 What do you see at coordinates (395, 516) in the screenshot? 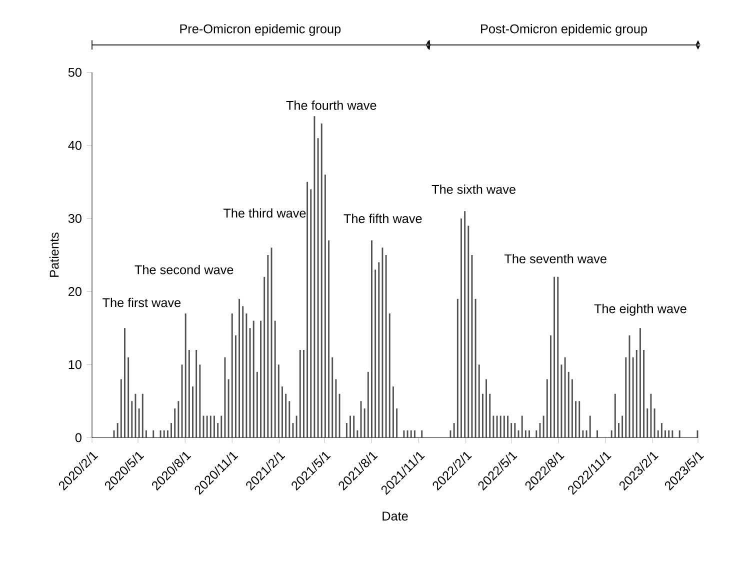
I see `x-axis-title: Date` at bounding box center [395, 516].